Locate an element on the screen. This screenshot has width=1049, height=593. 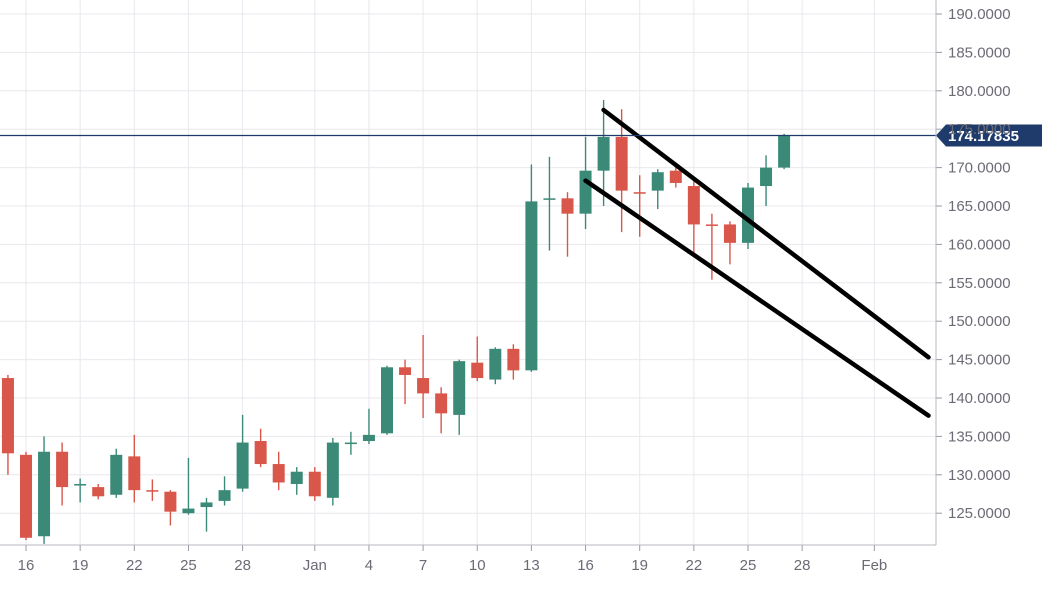
y-tick-label: 165.0000 is located at coordinates (979, 206).